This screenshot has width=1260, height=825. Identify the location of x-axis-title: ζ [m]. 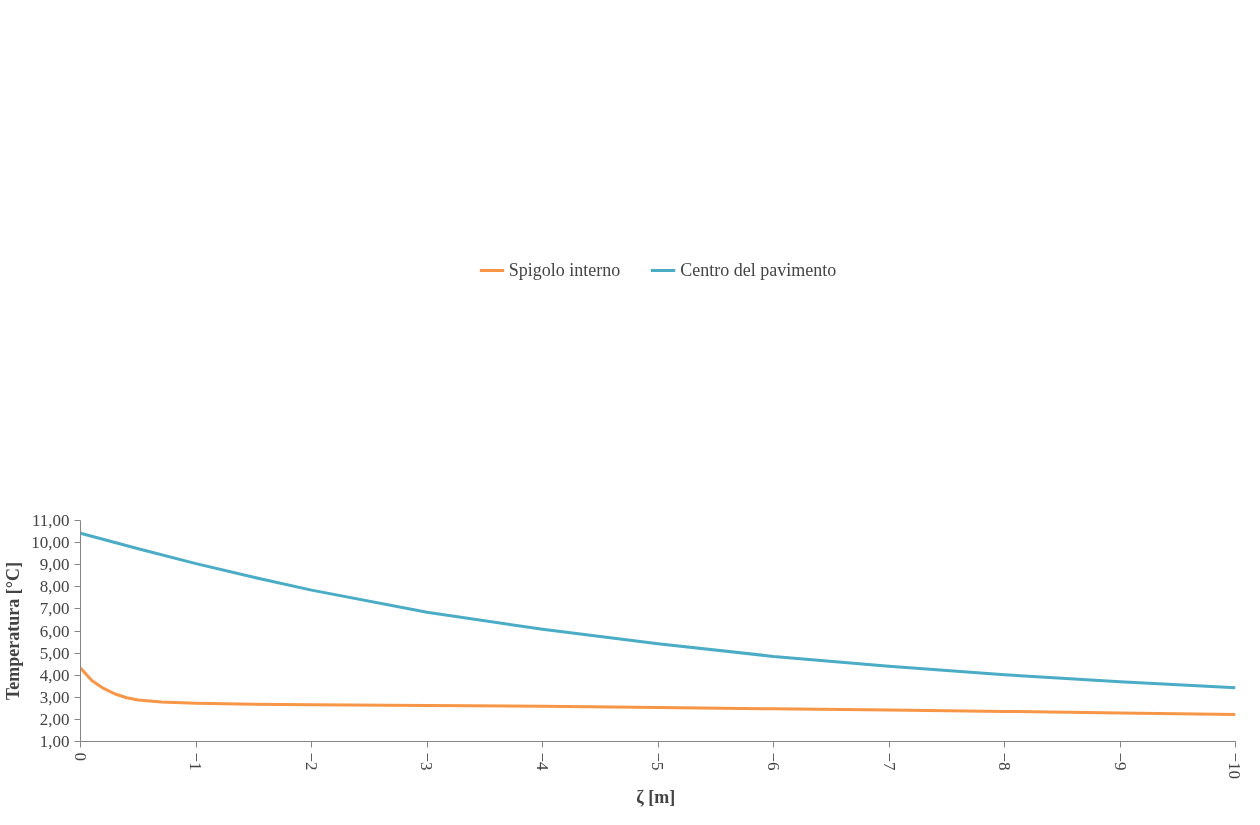
(656, 797).